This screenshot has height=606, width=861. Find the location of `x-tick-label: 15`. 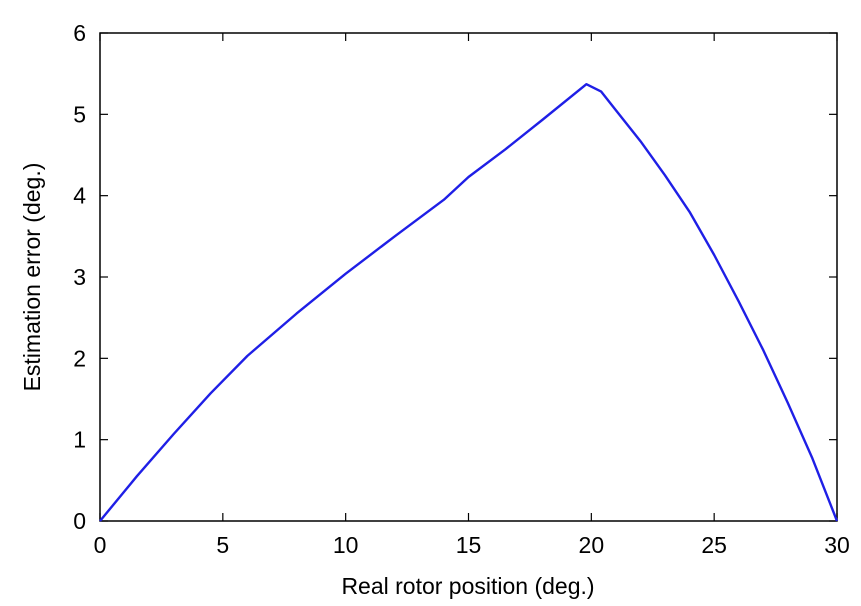

x-tick-label: 15 is located at coordinates (469, 545).